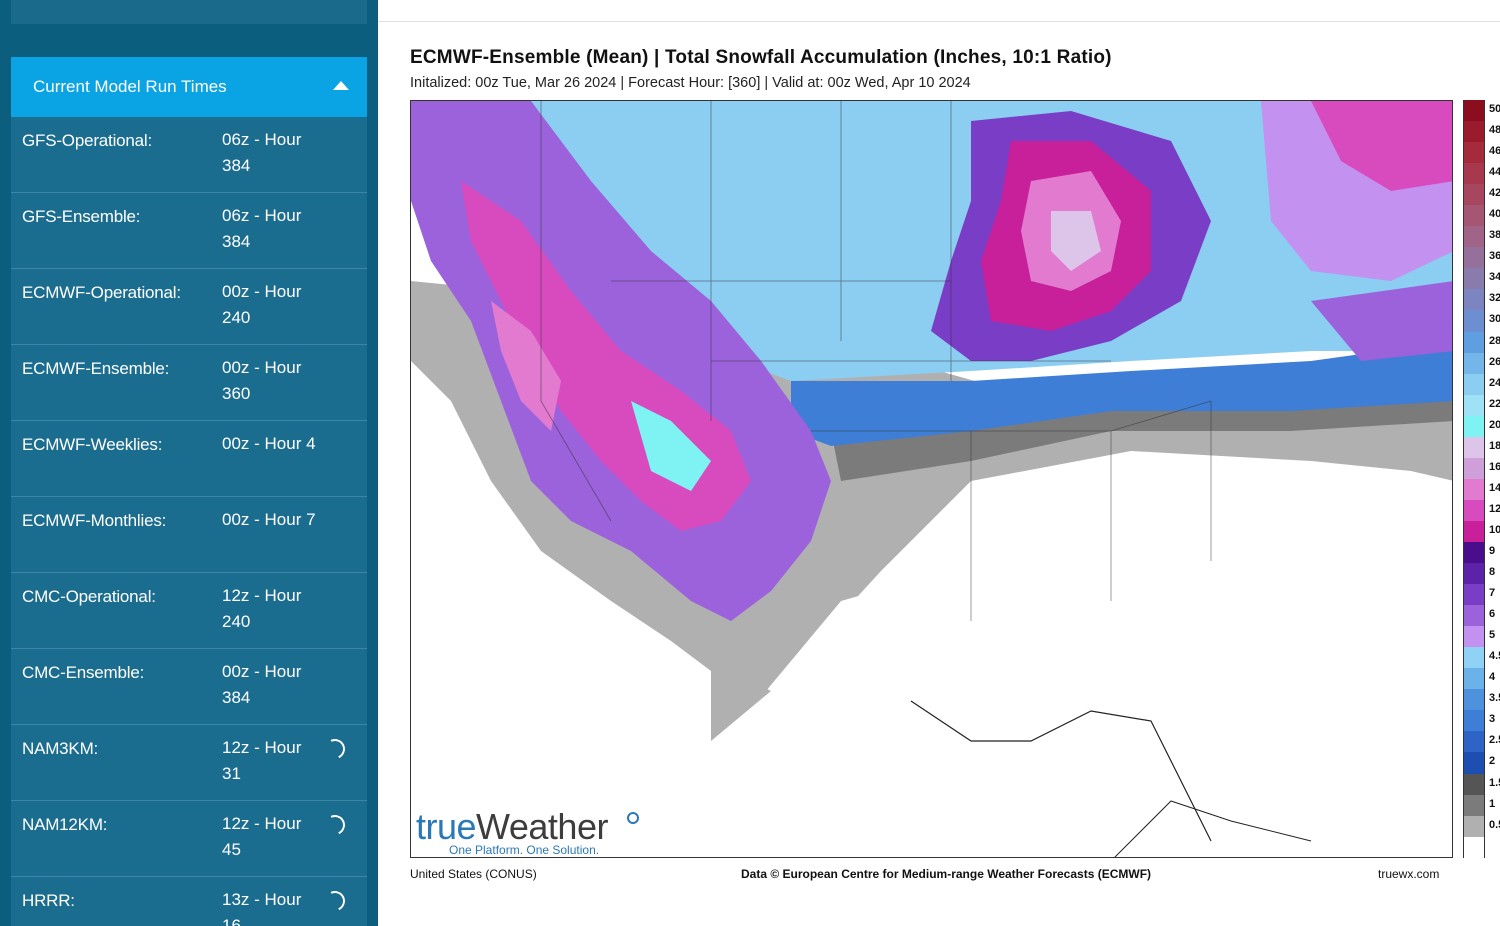  I want to click on divider, so click(939, 21).